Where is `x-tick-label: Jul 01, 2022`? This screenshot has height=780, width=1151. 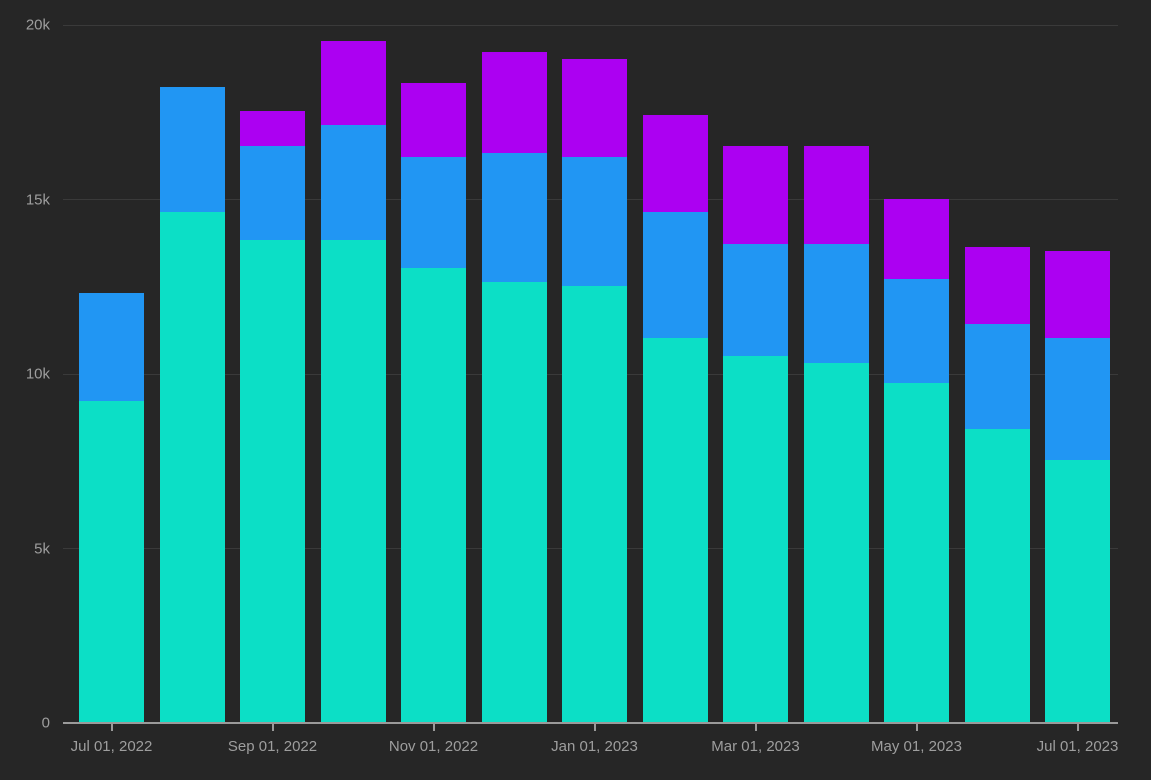
x-tick-label: Jul 01, 2022 is located at coordinates (111, 746).